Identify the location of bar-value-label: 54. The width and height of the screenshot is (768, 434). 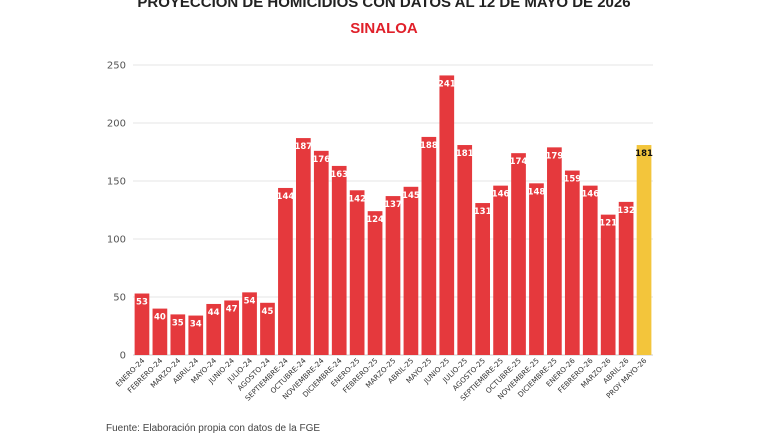
(250, 301).